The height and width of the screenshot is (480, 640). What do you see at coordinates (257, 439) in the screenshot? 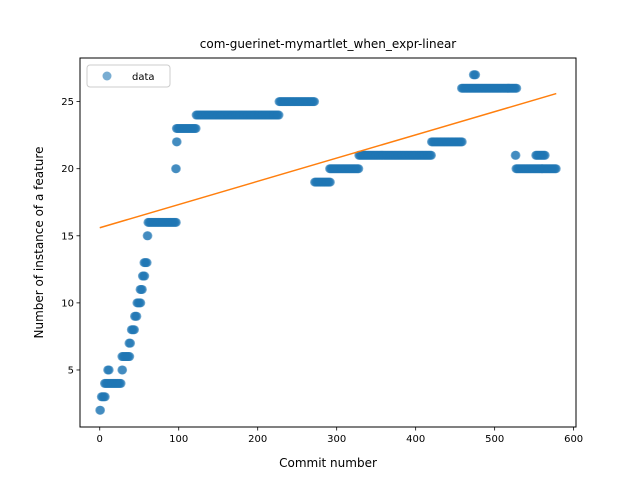
I see `x-tick-label: 200` at bounding box center [257, 439].